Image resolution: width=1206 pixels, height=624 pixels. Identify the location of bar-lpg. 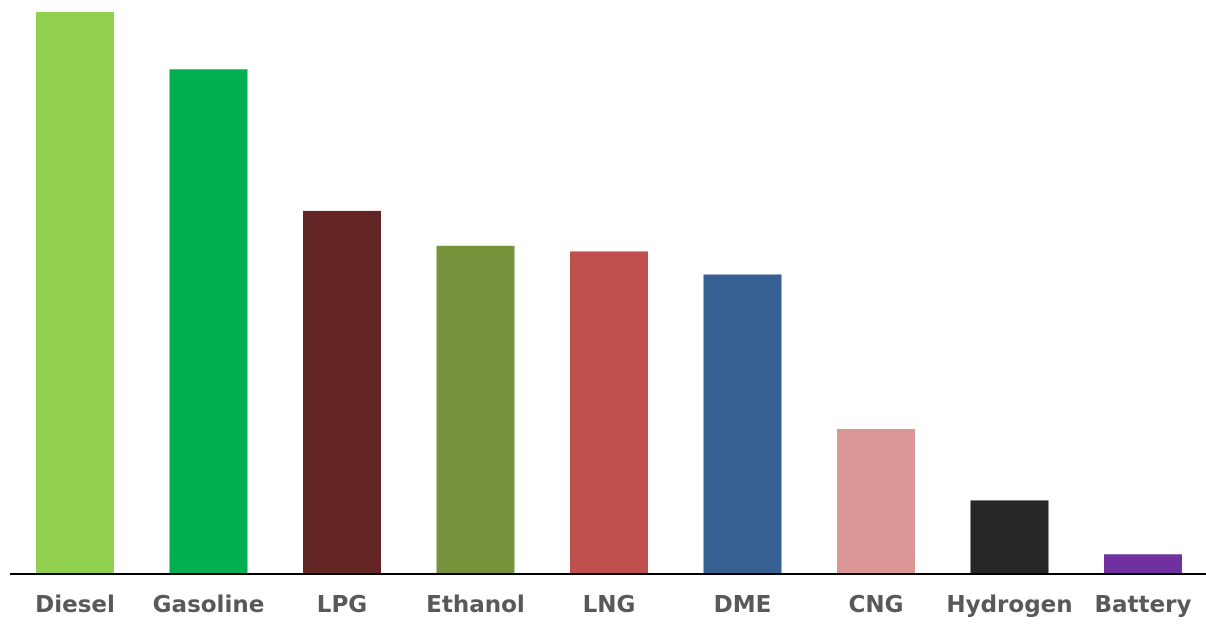
(342, 392).